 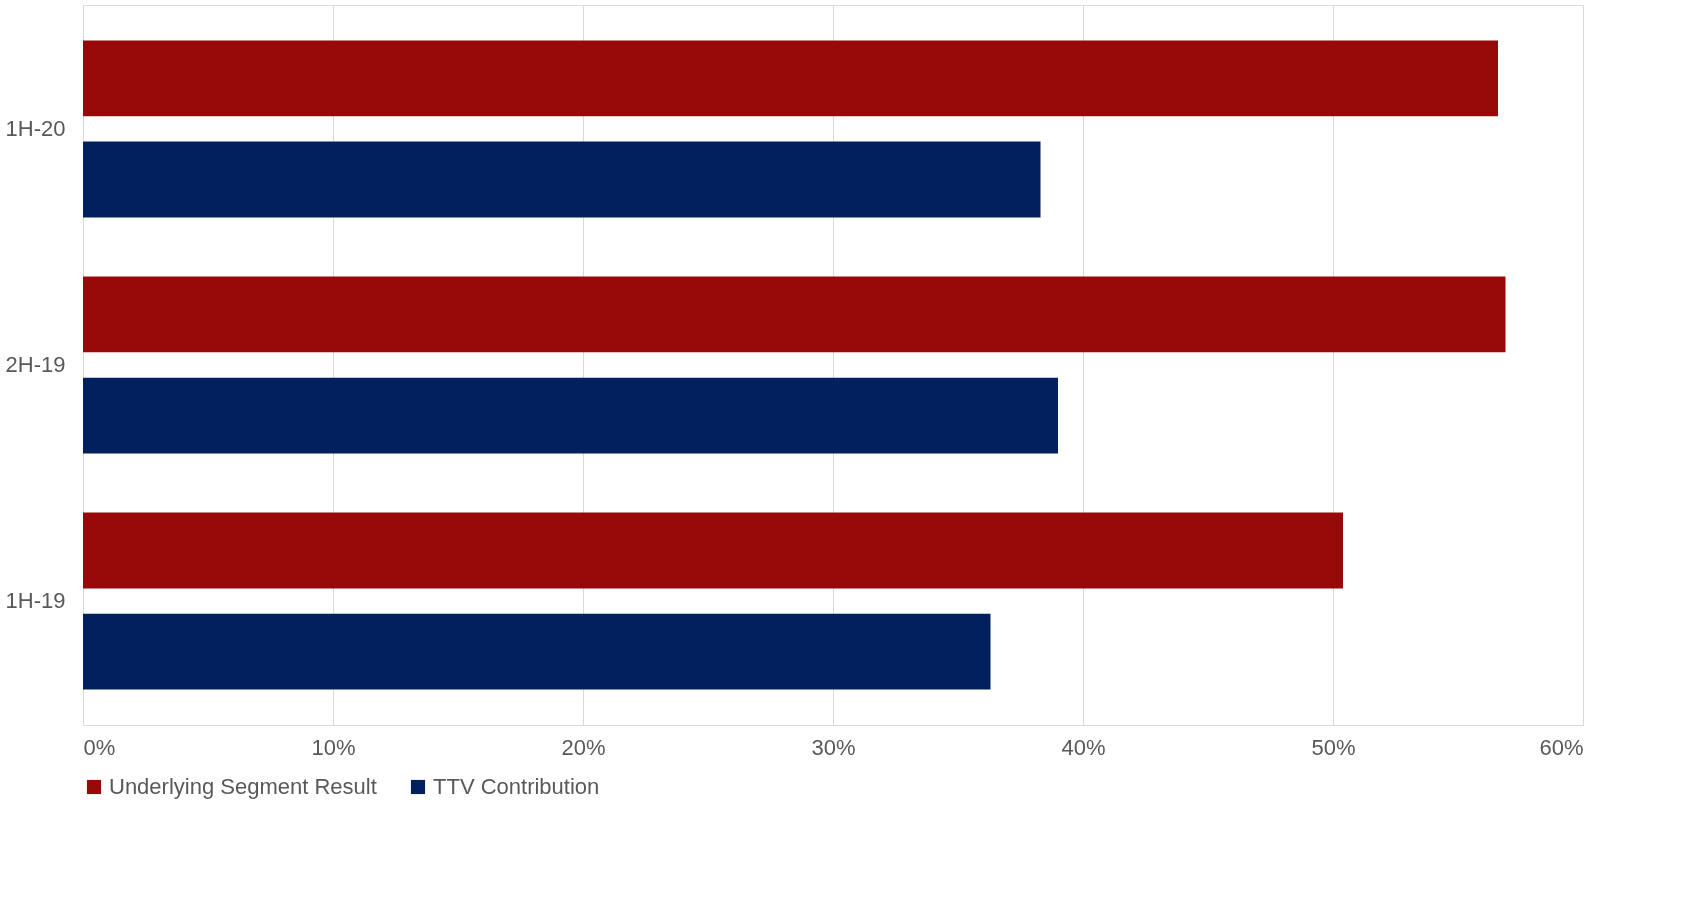 What do you see at coordinates (35, 364) in the screenshot?
I see `y-tick-label: 2H-19` at bounding box center [35, 364].